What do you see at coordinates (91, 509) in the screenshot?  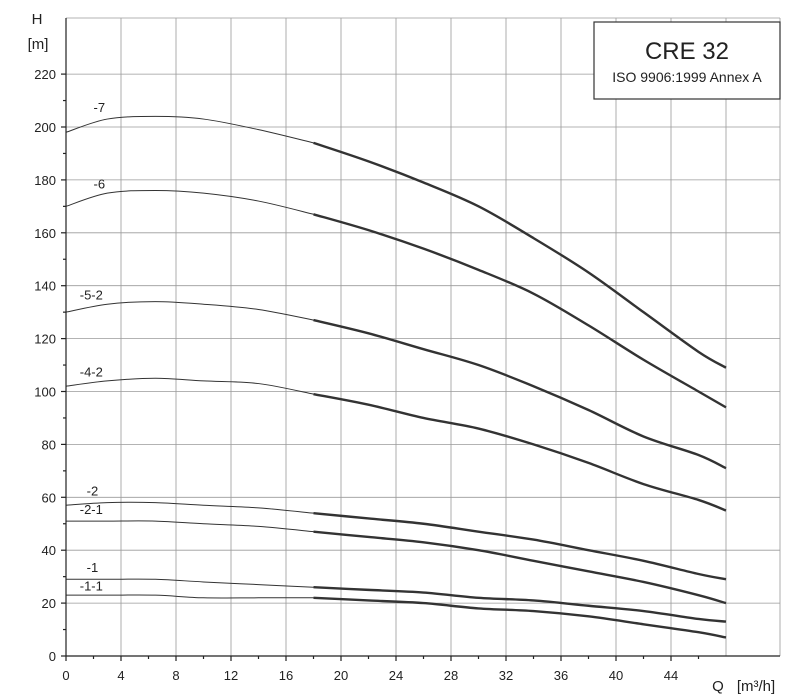 I see `series-label-2-1: -2-1` at bounding box center [91, 509].